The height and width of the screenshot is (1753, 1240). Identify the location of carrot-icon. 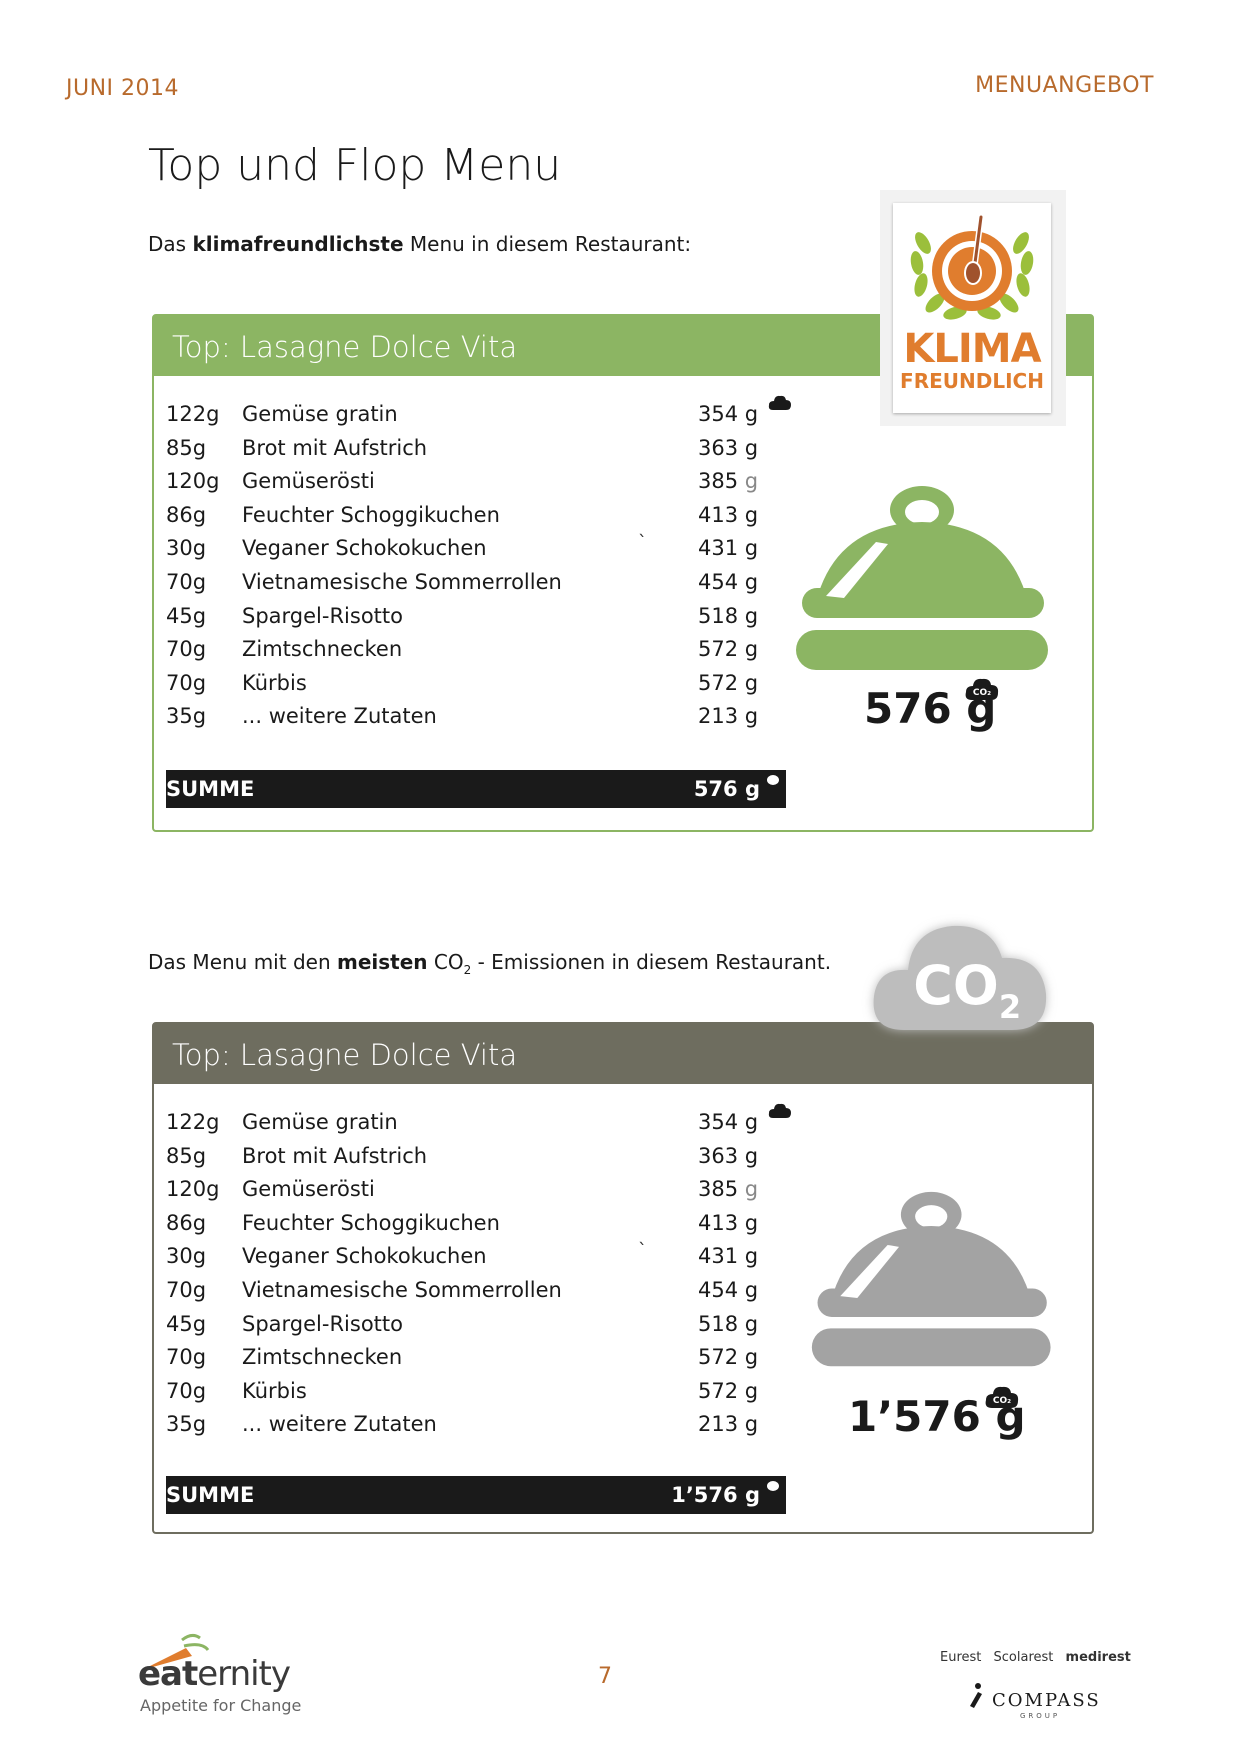
(176, 1651).